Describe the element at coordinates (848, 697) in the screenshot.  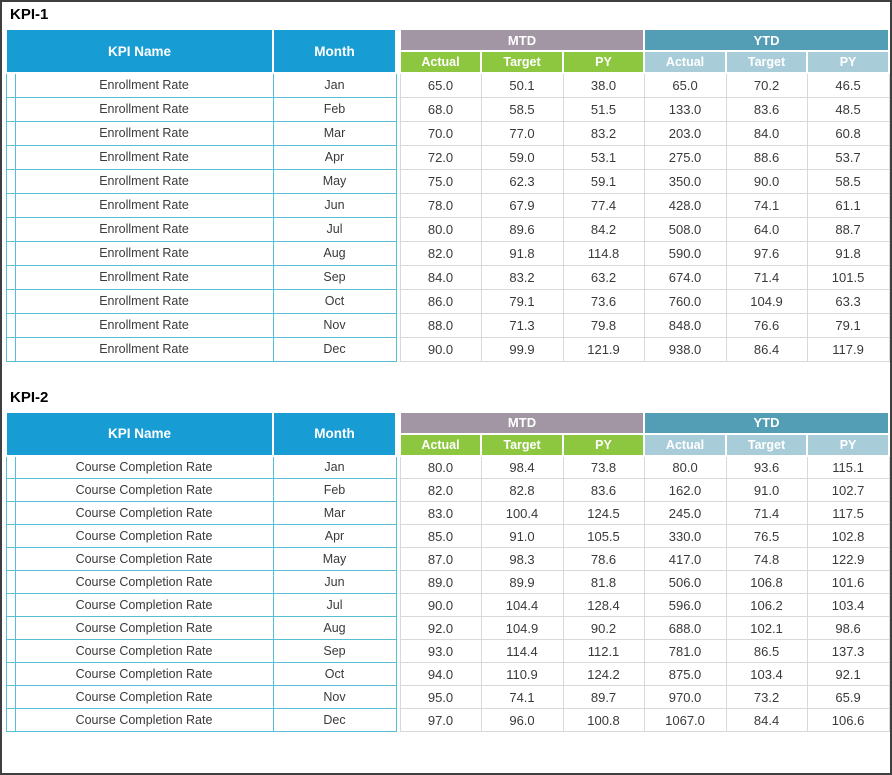
I see `ytd-py-value-cell: 65.9` at that location.